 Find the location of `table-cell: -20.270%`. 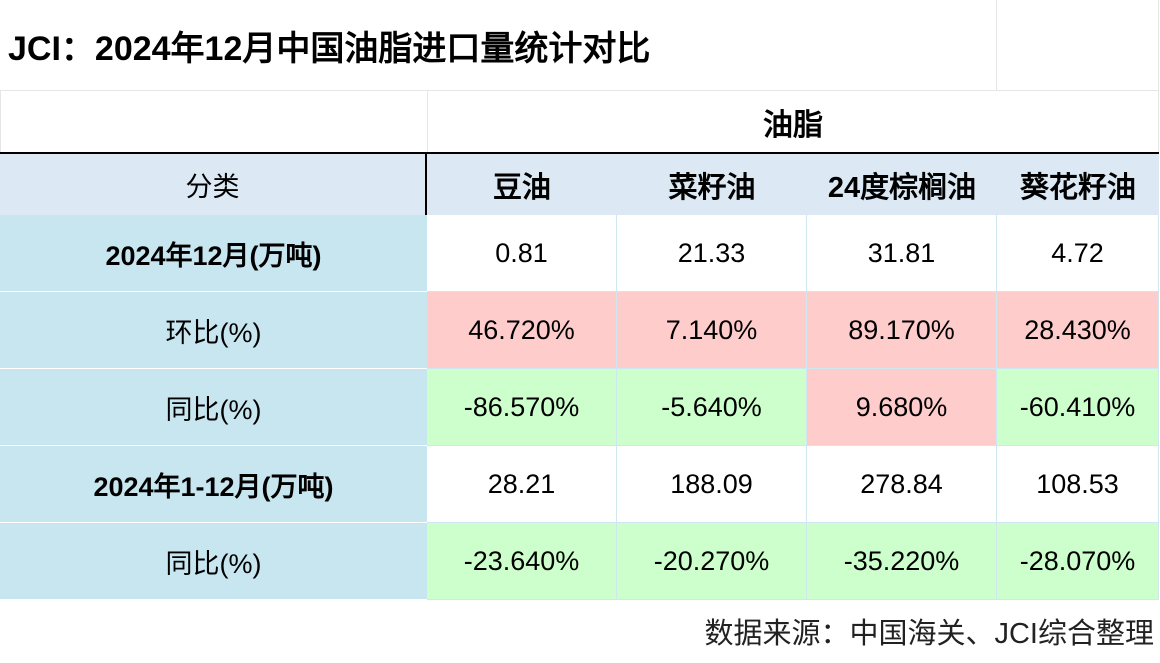

table-cell: -20.270% is located at coordinates (712, 561).